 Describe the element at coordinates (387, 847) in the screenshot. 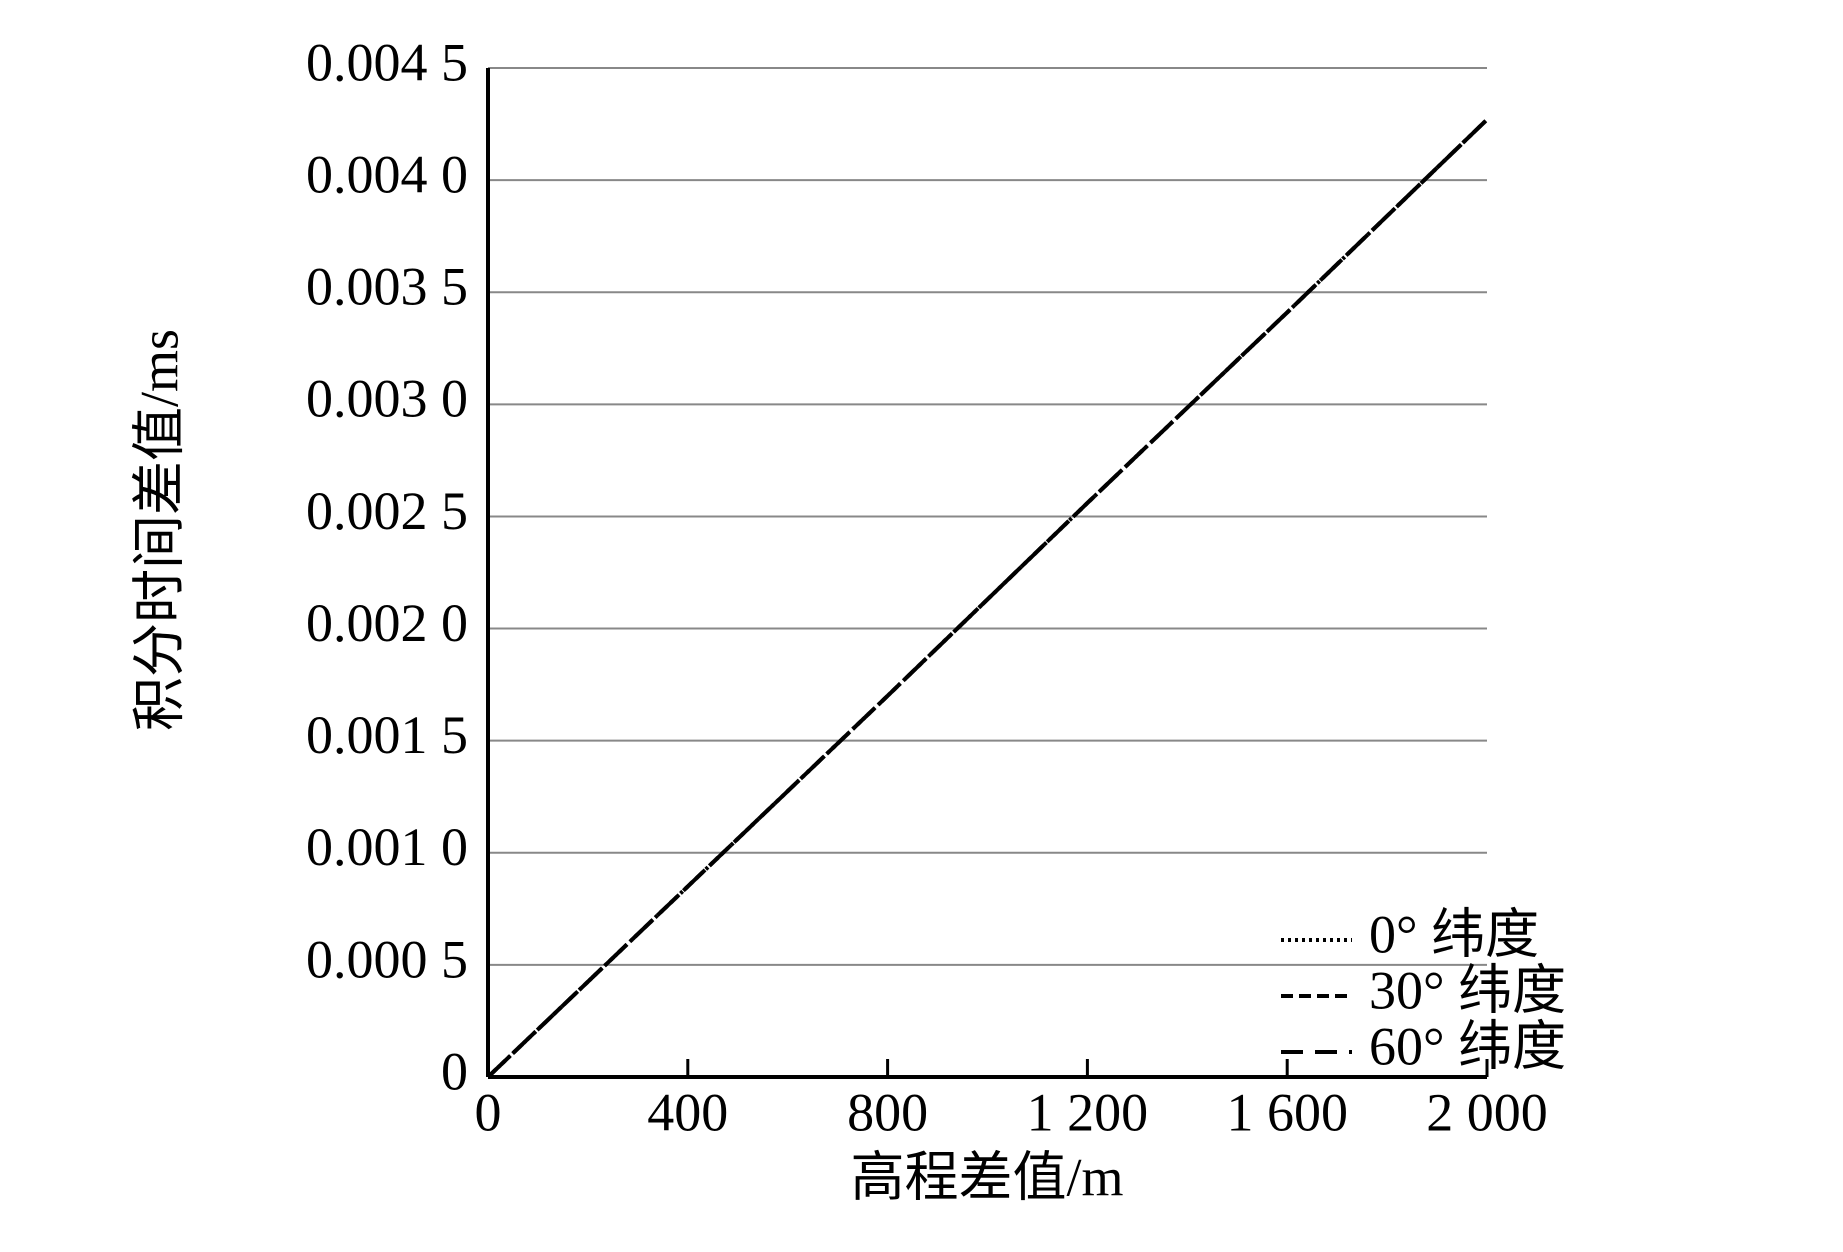

I see `y-tick-label: 0.001 0` at that location.